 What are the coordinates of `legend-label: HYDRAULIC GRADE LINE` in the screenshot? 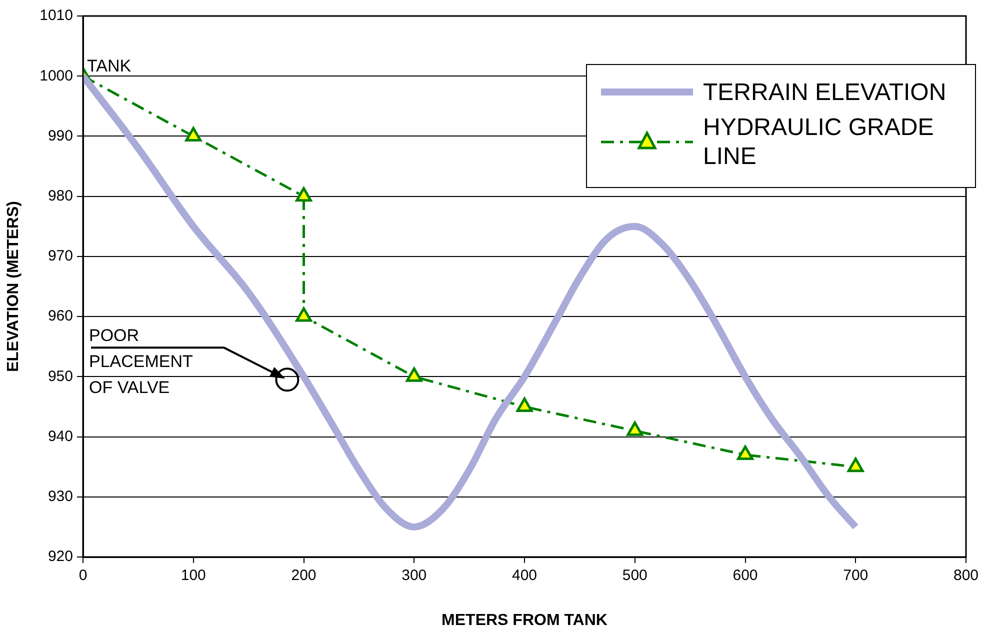 It's located at (819, 142).